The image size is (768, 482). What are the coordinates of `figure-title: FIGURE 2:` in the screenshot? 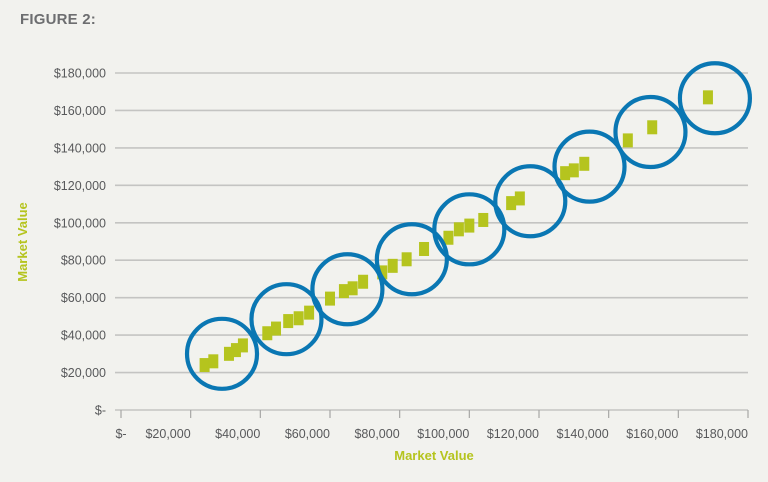 It's located at (58, 19).